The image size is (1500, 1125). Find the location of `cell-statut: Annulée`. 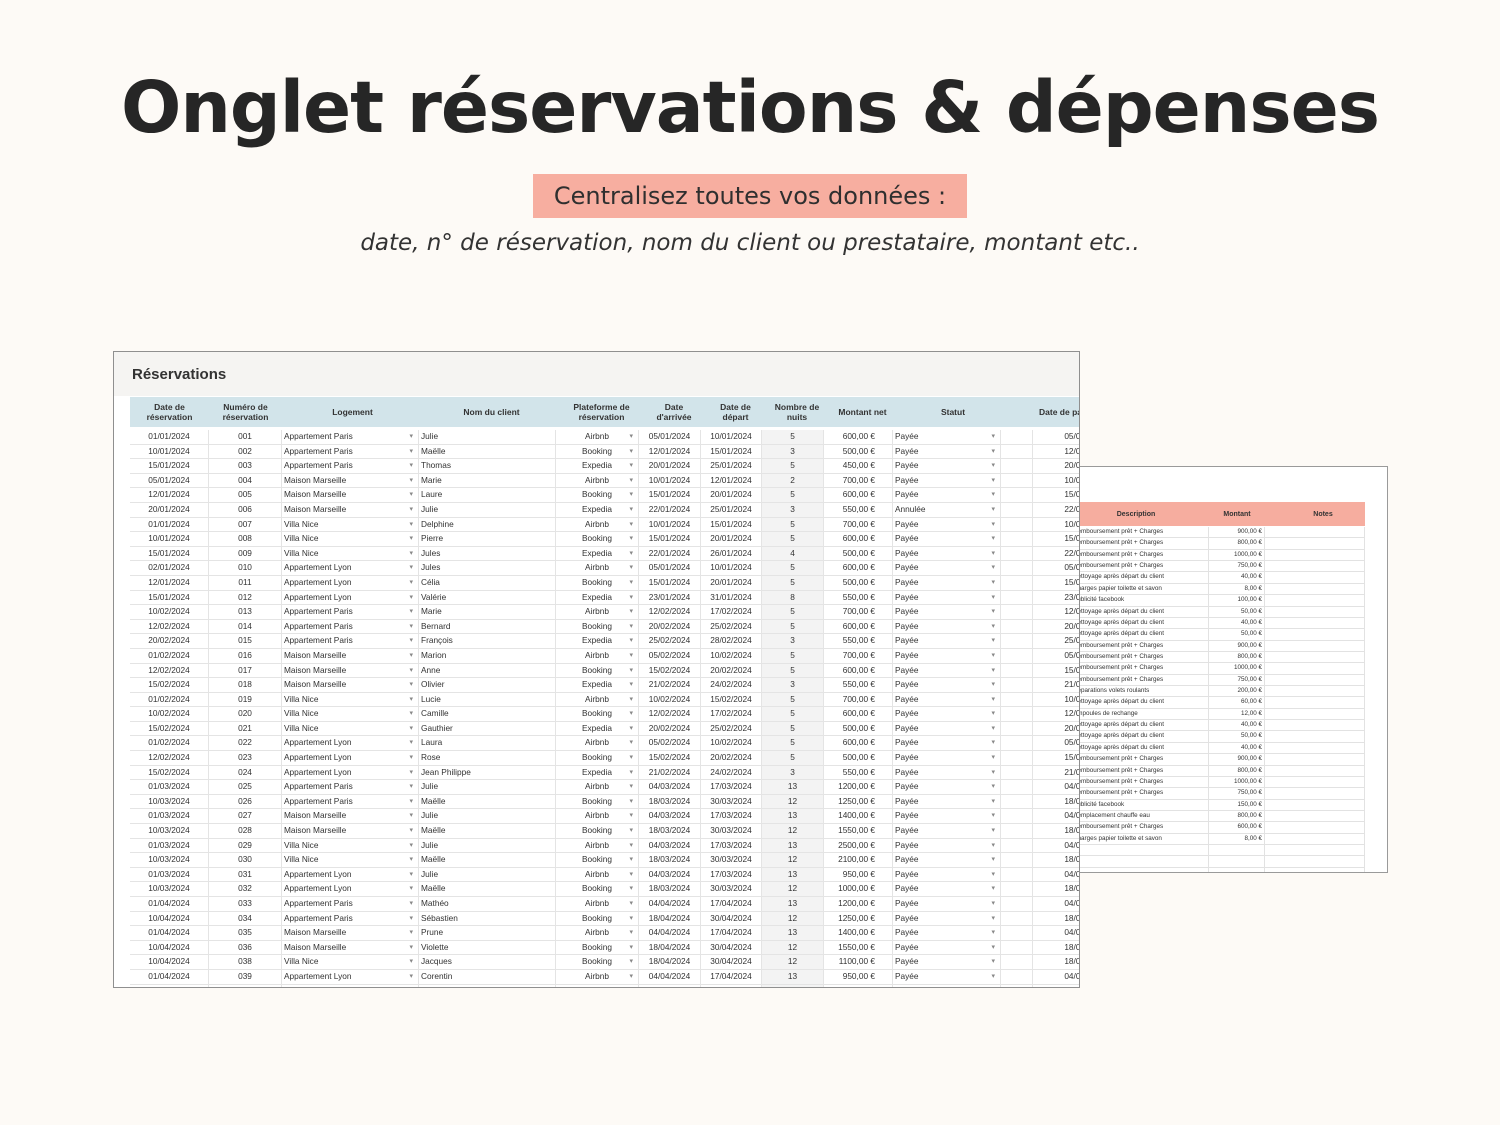

cell-statut: Annulée is located at coordinates (947, 509).